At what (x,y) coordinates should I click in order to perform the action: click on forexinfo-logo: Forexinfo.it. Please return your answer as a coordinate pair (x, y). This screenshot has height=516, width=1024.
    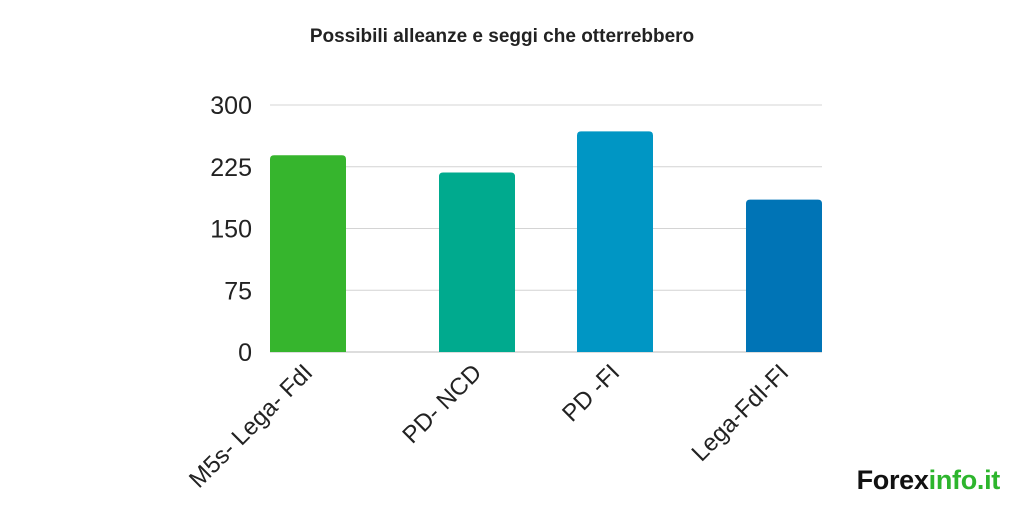
    Looking at the image, I should click on (928, 480).